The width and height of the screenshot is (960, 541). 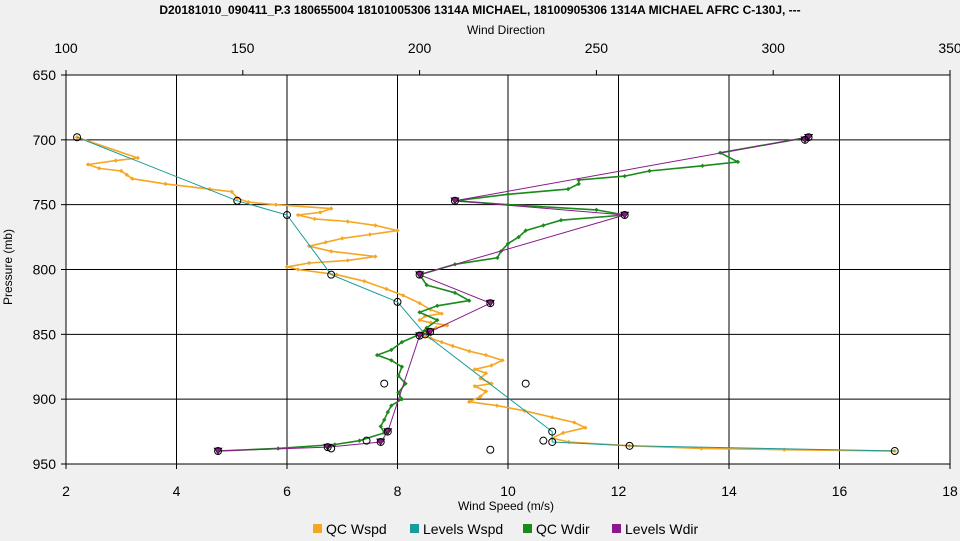 I want to click on legend-label: Levels Wspd, so click(x=463, y=529).